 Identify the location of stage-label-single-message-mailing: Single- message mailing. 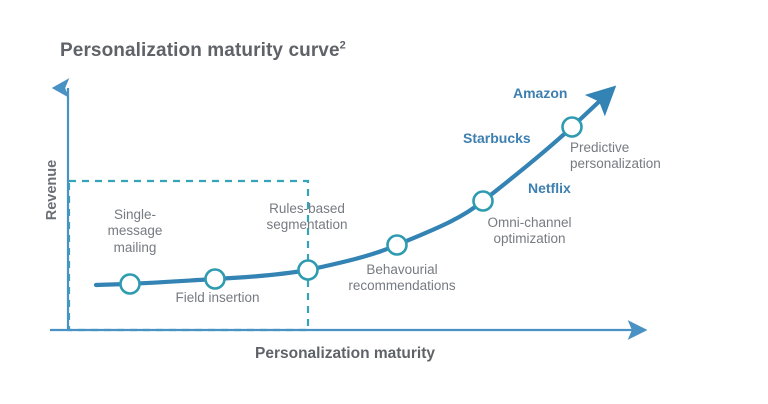
(135, 231).